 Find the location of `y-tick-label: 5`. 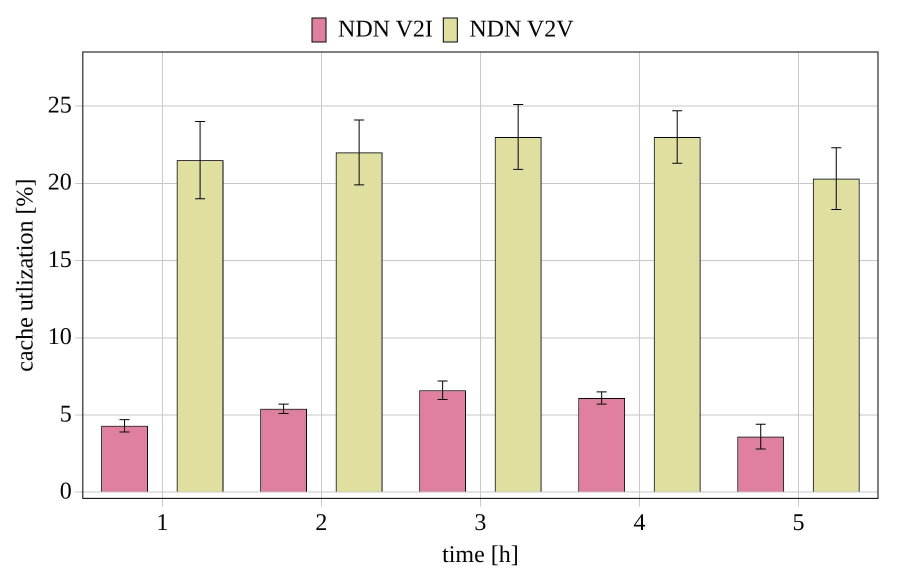

y-tick-label: 5 is located at coordinates (66, 414).